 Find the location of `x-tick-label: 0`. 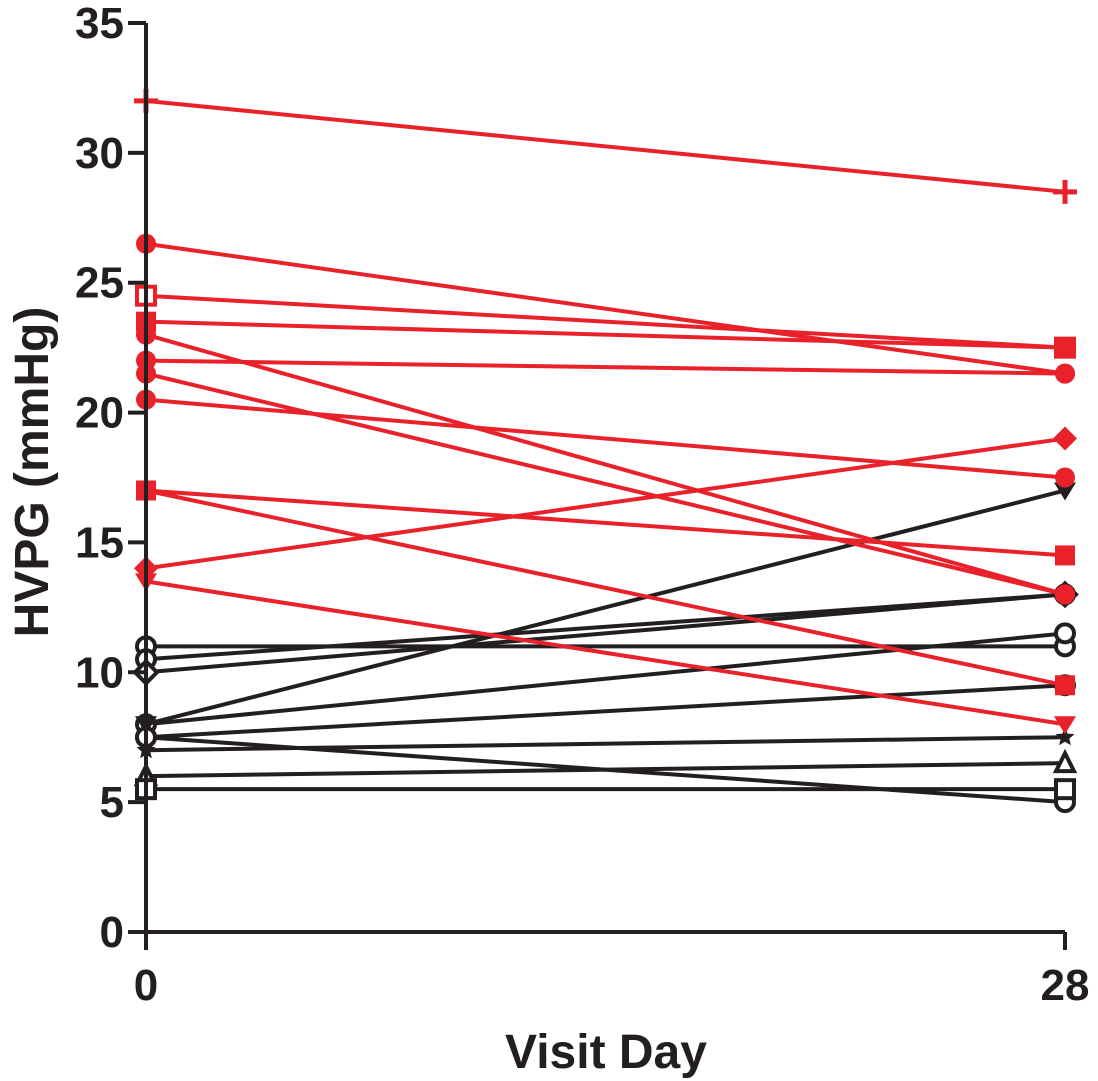

x-tick-label: 0 is located at coordinates (146, 985).